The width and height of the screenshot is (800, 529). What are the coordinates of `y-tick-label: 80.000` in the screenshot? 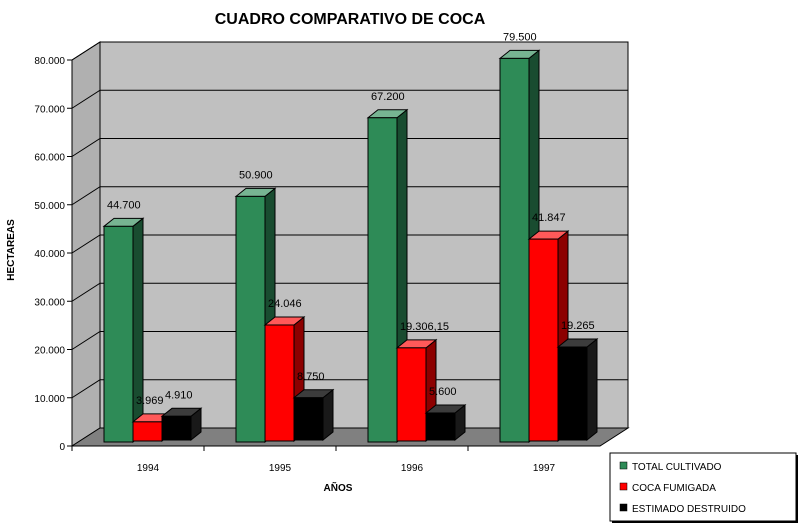 It's located at (49, 61).